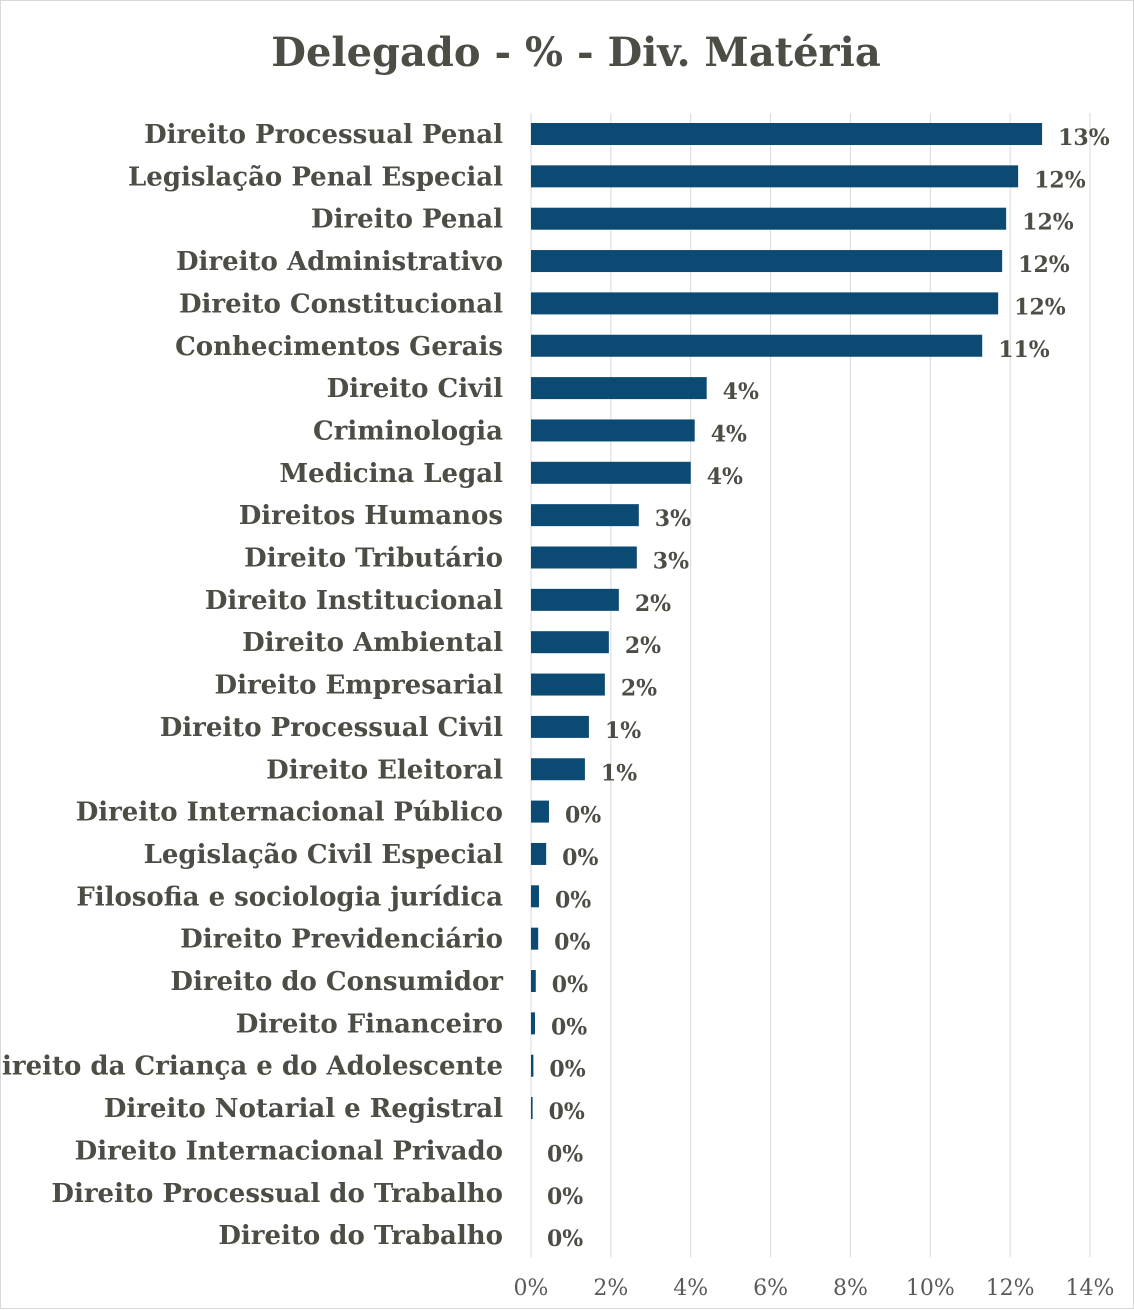 Image resolution: width=1134 pixels, height=1310 pixels. What do you see at coordinates (303, 1109) in the screenshot?
I see `category-label: Direito Notarial e Registral` at bounding box center [303, 1109].